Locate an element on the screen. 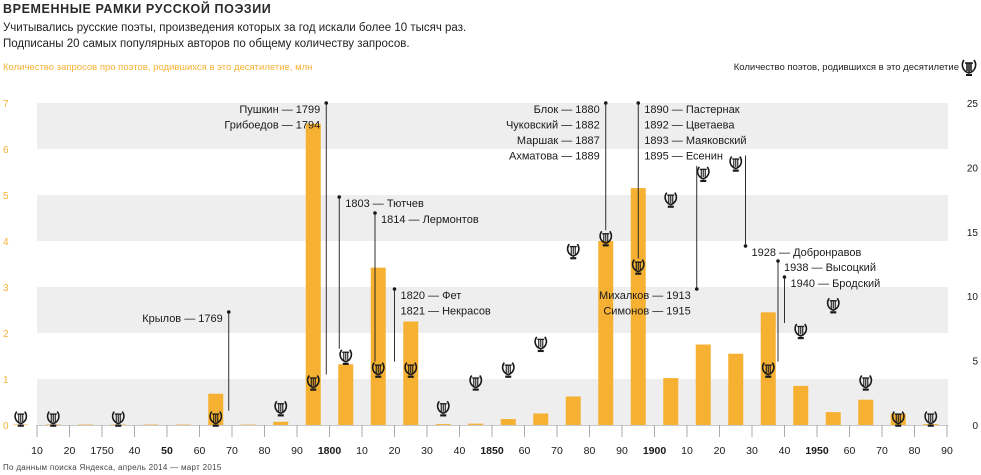 This screenshot has width=981, height=475. chart-title: Временные рамки русской поэзии is located at coordinates (137, 9).